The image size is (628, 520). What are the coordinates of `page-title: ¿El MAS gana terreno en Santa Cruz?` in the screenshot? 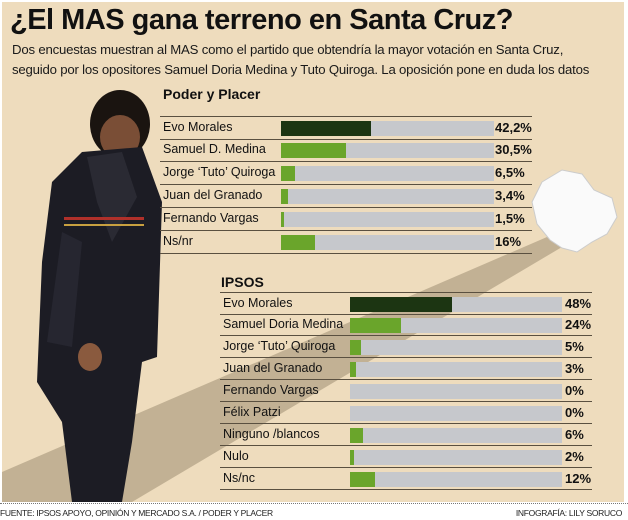 It's located at (261, 20).